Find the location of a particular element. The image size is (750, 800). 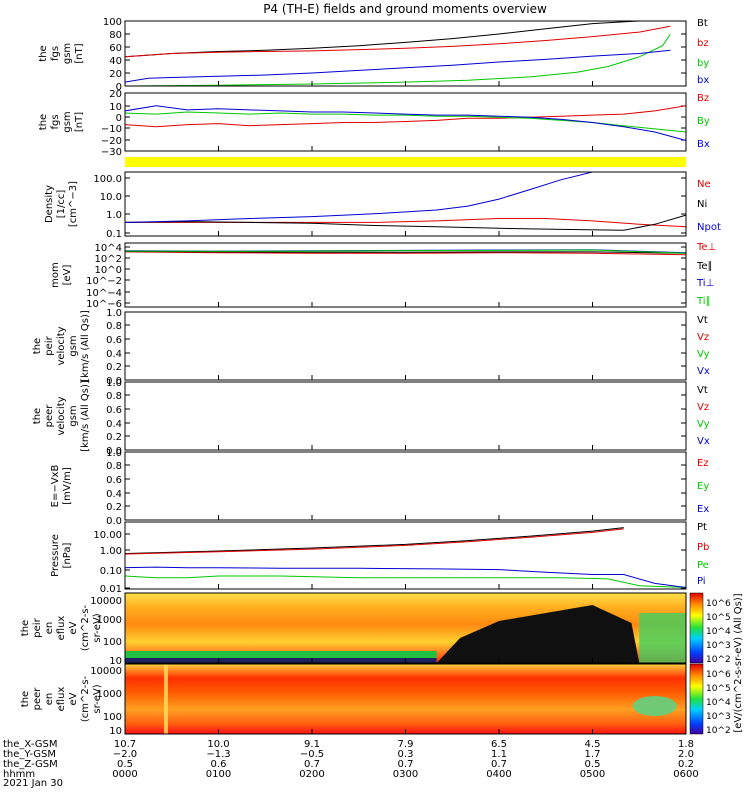

panel-2-ytick: −10 is located at coordinates (111, 129).